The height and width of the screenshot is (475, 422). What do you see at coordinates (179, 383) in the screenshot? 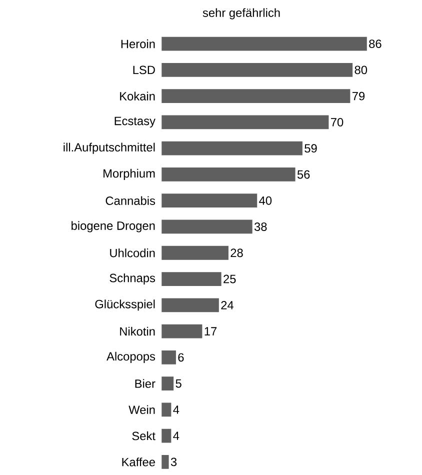
I see `data-label: 5` at bounding box center [179, 383].